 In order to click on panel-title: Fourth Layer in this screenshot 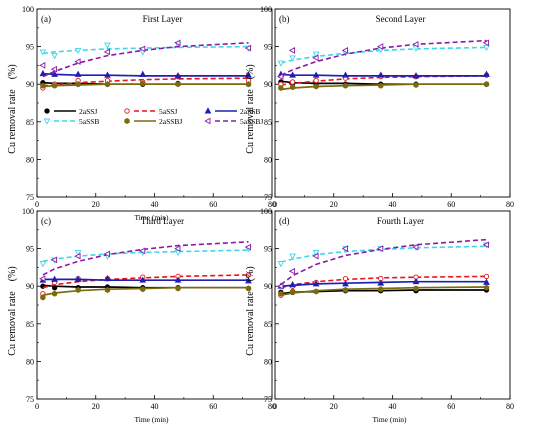, I will do `click(400, 221)`.